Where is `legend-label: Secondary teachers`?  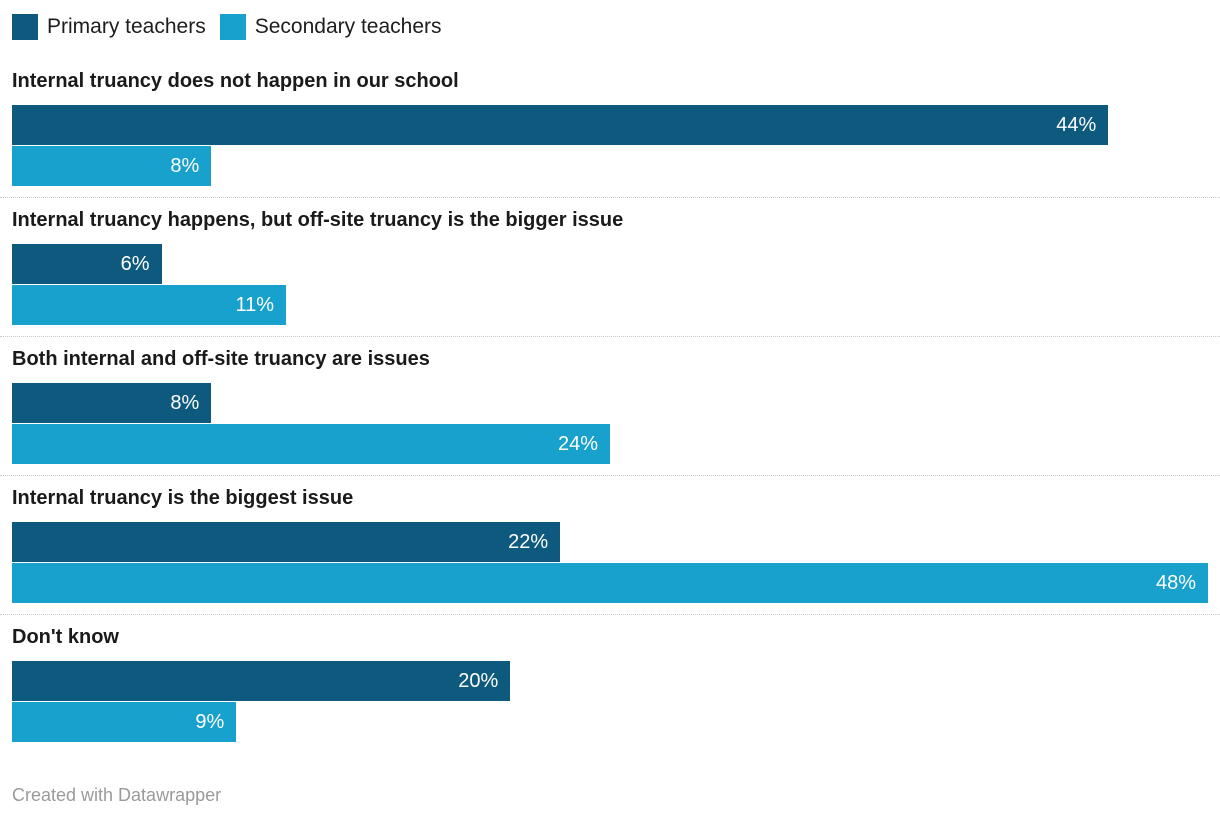 legend-label: Secondary teachers is located at coordinates (348, 26).